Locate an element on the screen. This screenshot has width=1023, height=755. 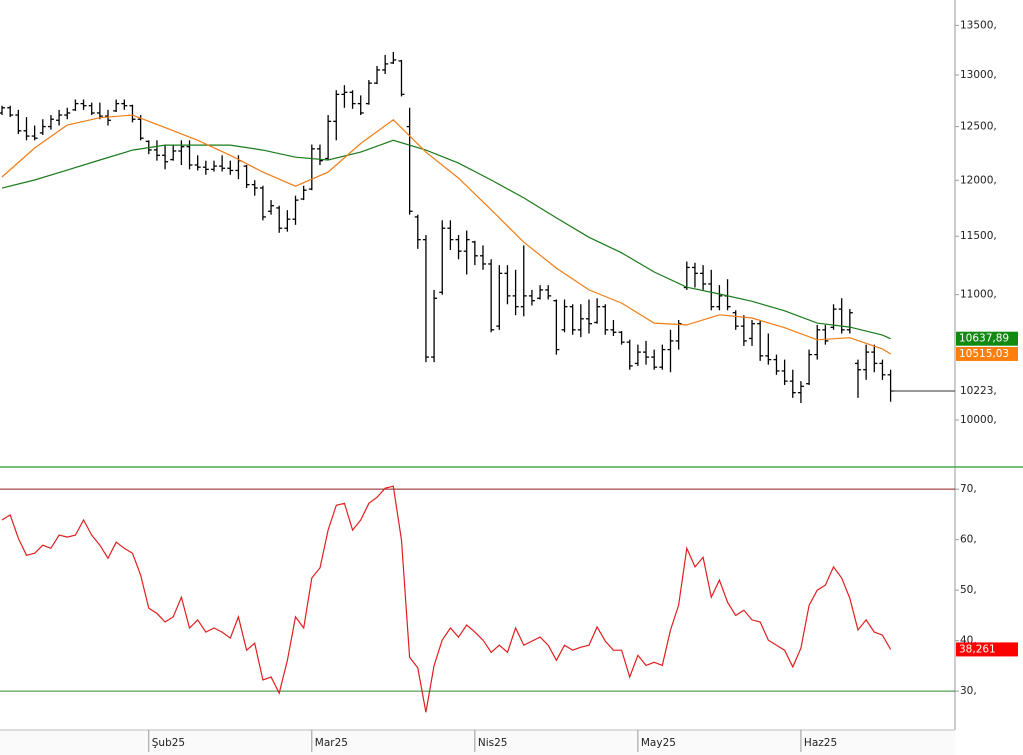
y-tick-label: 13000, is located at coordinates (978, 75).